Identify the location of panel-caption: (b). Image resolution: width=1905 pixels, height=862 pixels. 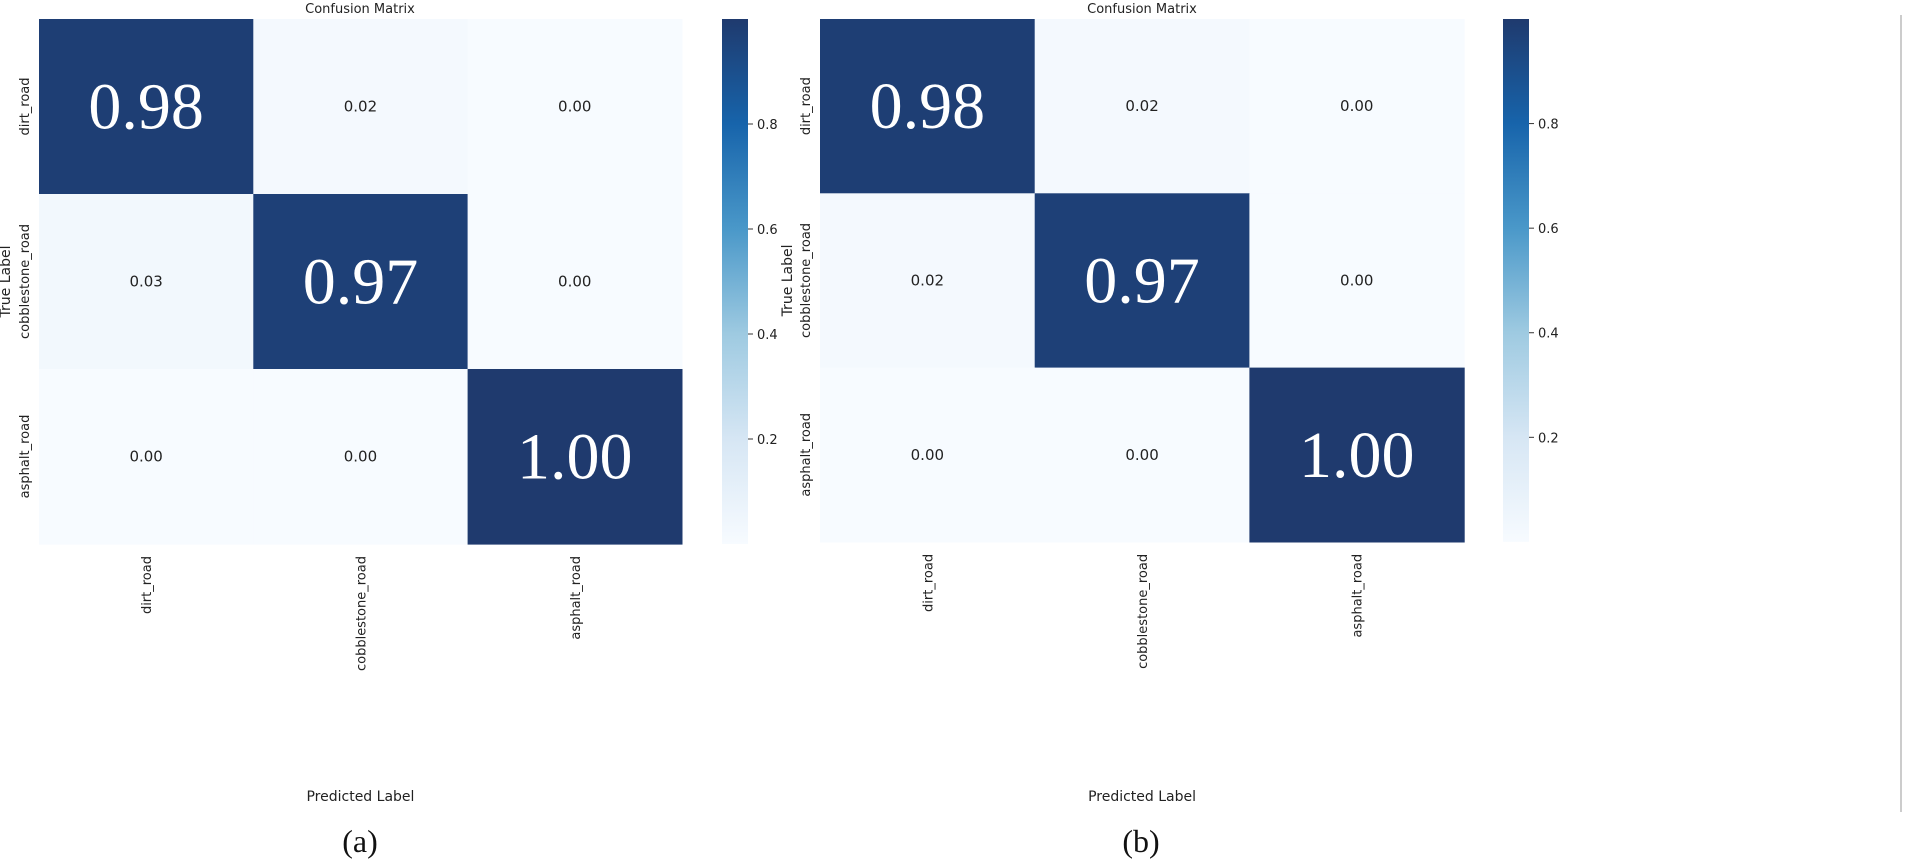
(1140, 841).